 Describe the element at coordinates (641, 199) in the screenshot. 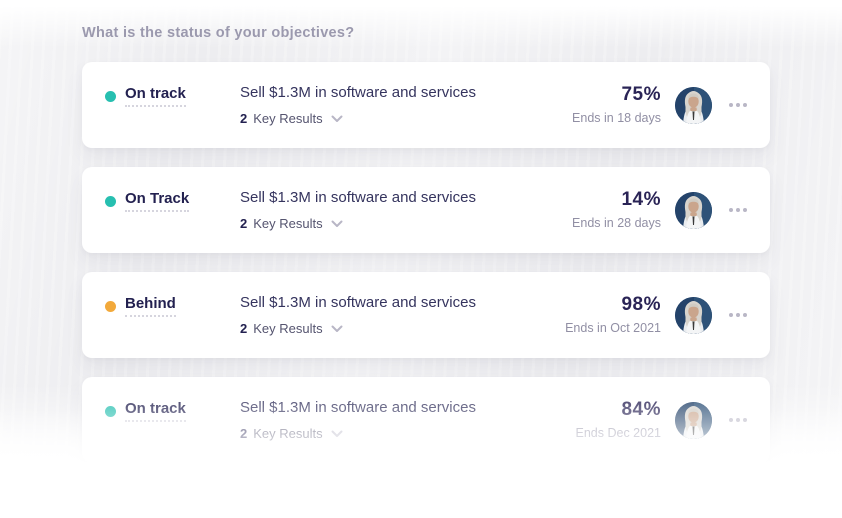

I see `progress-percentage: 14%` at that location.